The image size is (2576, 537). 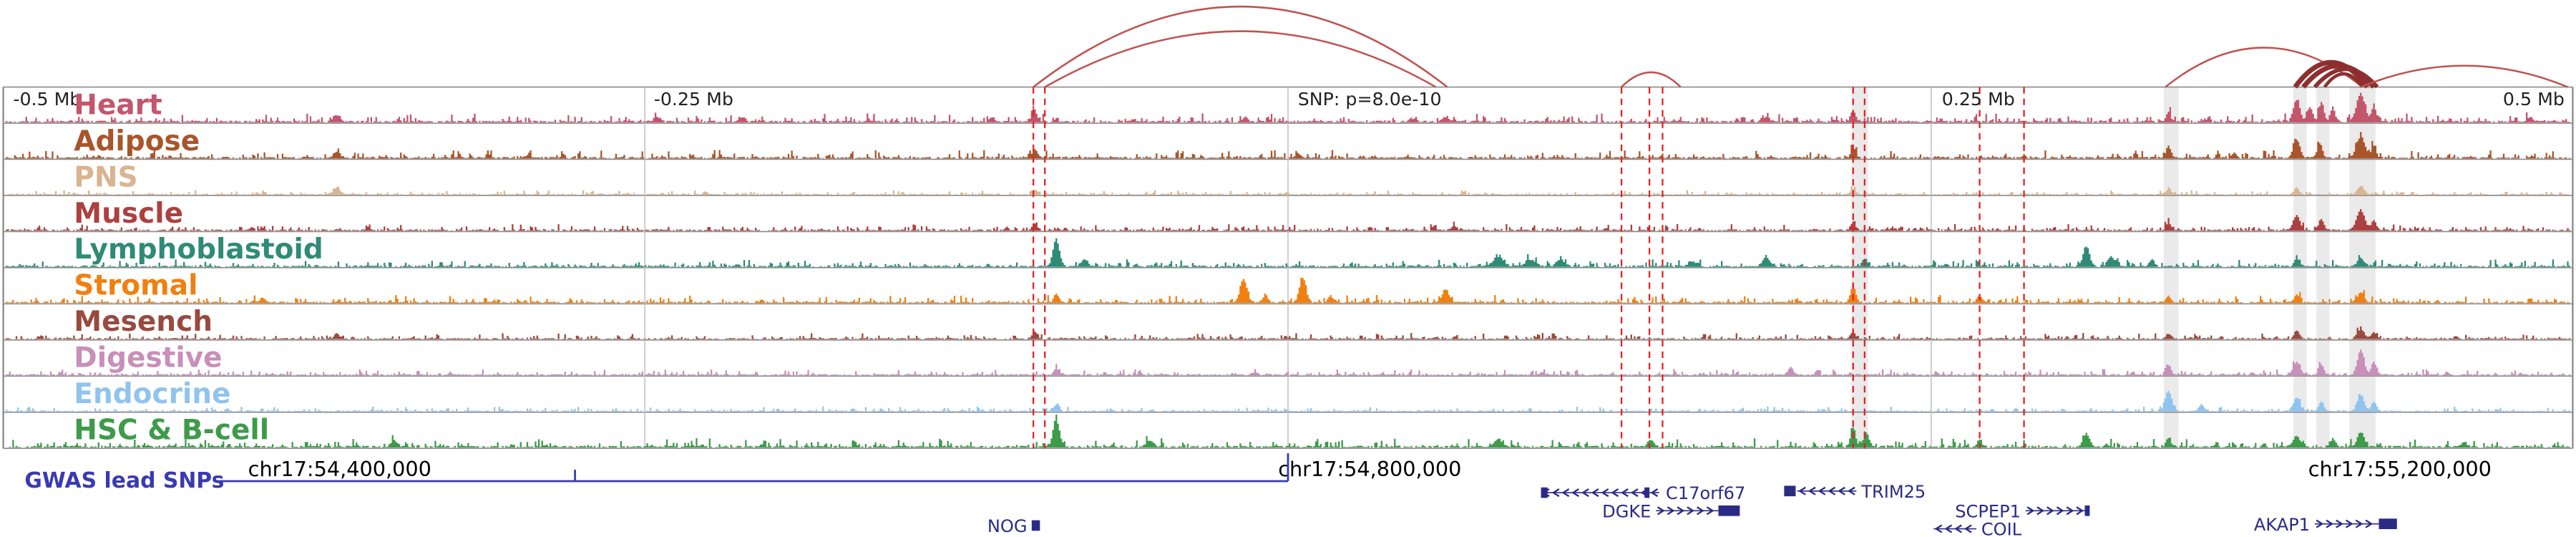 I want to click on axis-label-minus-0-25mb: -0.25 Mb, so click(x=693, y=99).